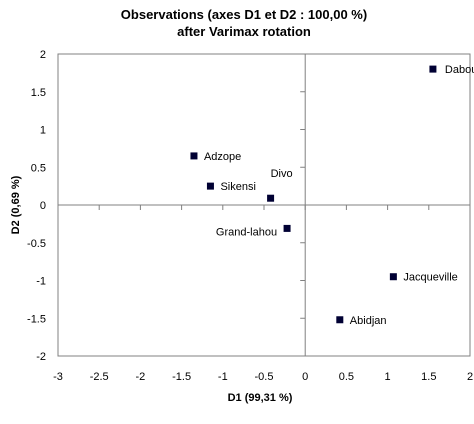  I want to click on x-tick-label: 0.5, so click(346, 377).